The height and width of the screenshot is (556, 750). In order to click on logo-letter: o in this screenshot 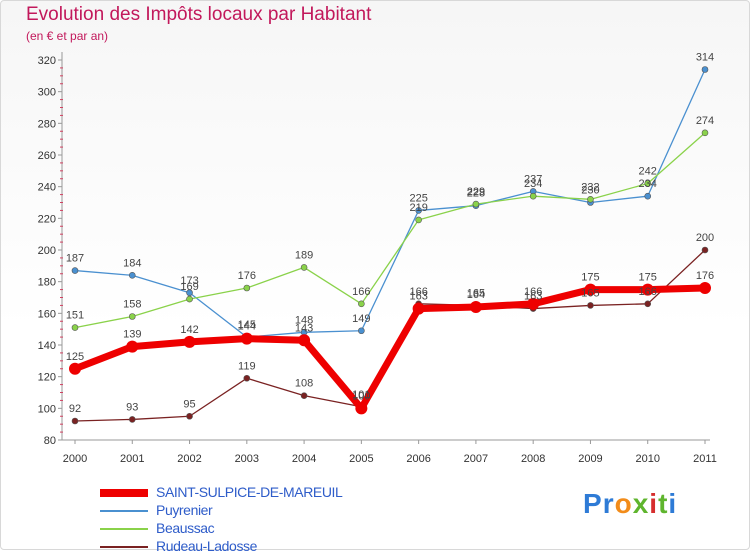, I will do `click(623, 503)`.